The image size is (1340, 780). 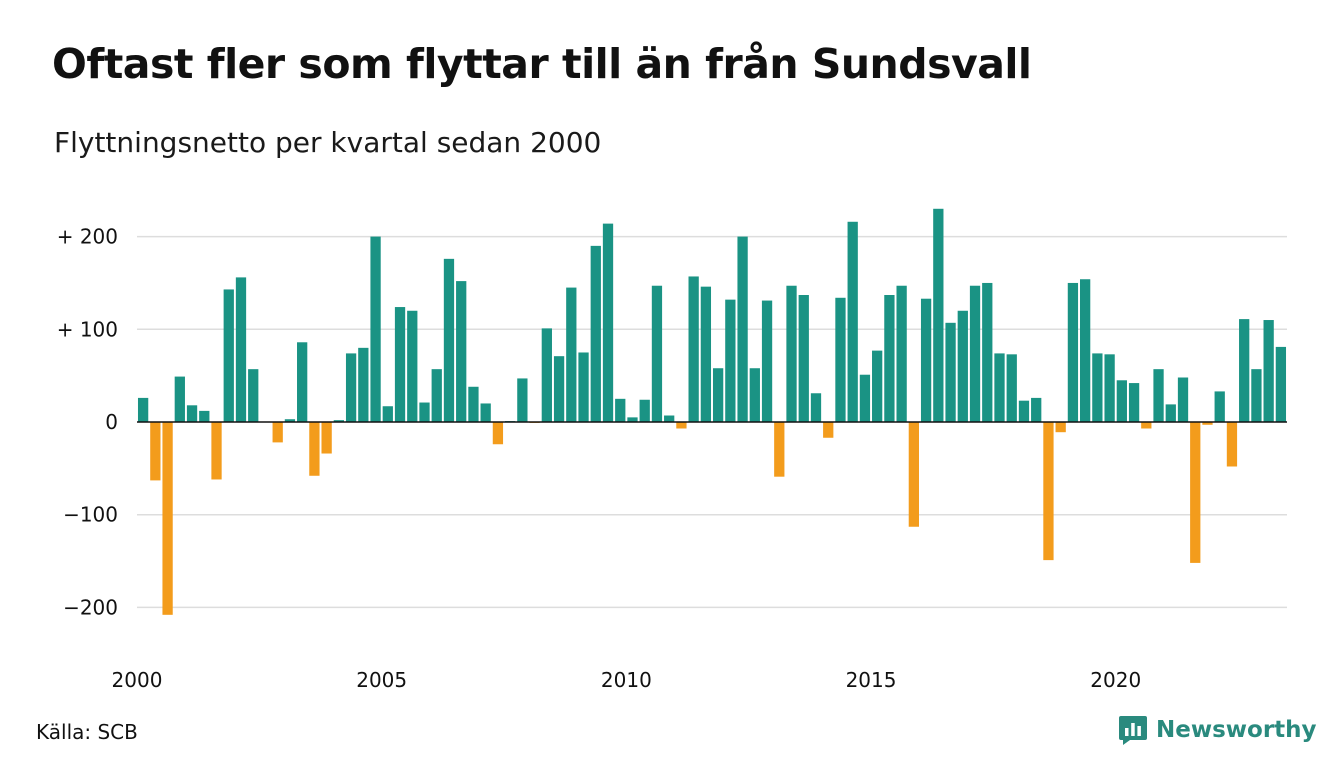 I want to click on x-tick-label: 2010, so click(x=626, y=680).